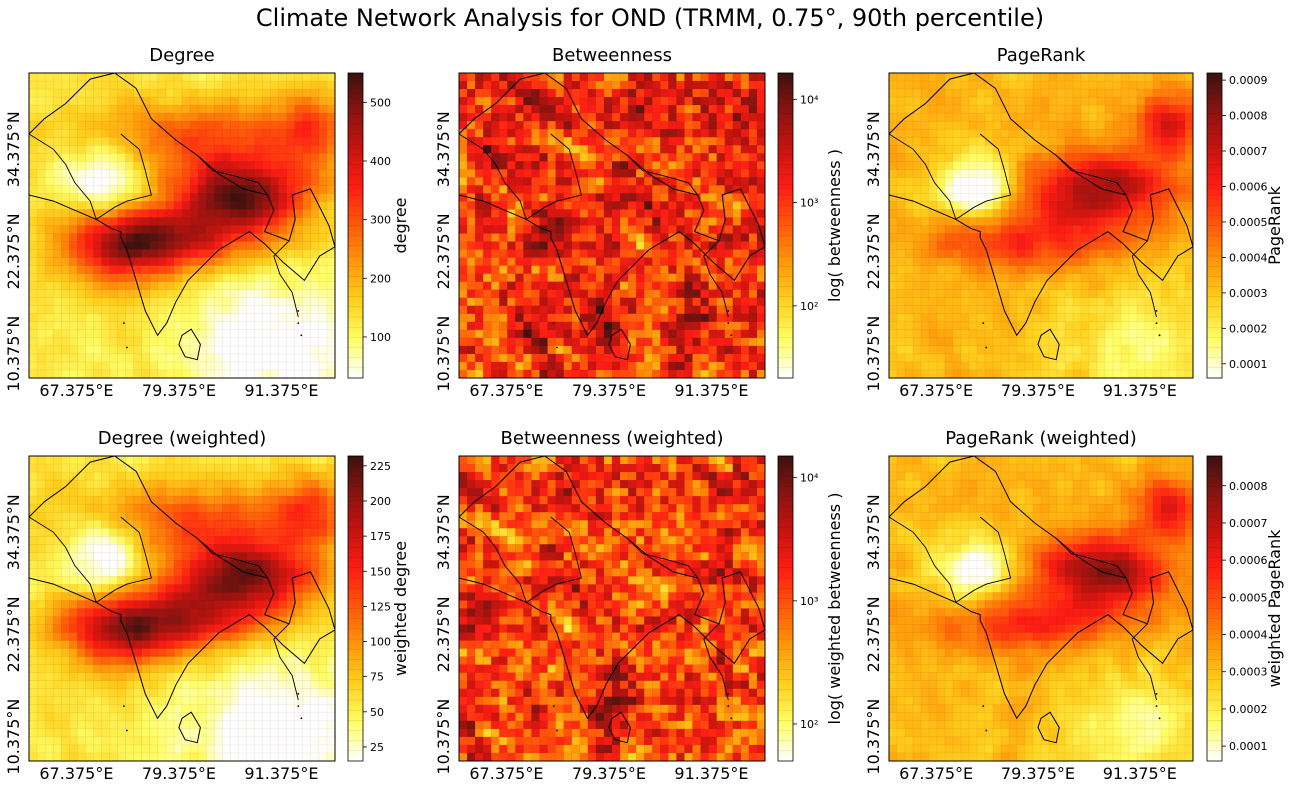 The height and width of the screenshot is (789, 1296). Describe the element at coordinates (189, 344) in the screenshot. I see `island-outline` at that location.